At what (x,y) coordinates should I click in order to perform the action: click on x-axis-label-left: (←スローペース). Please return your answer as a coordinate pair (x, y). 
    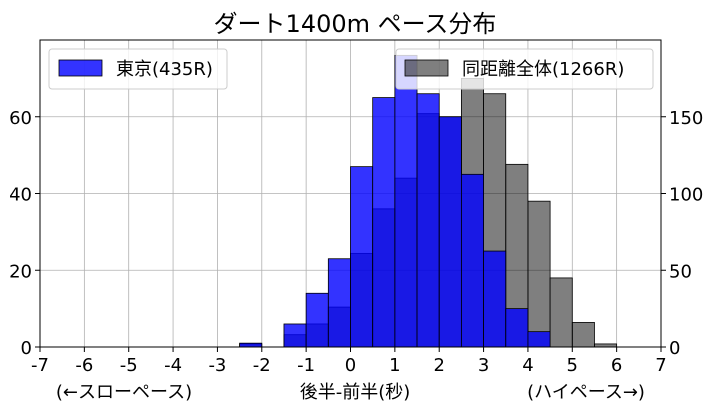
    Looking at the image, I should click on (124, 392).